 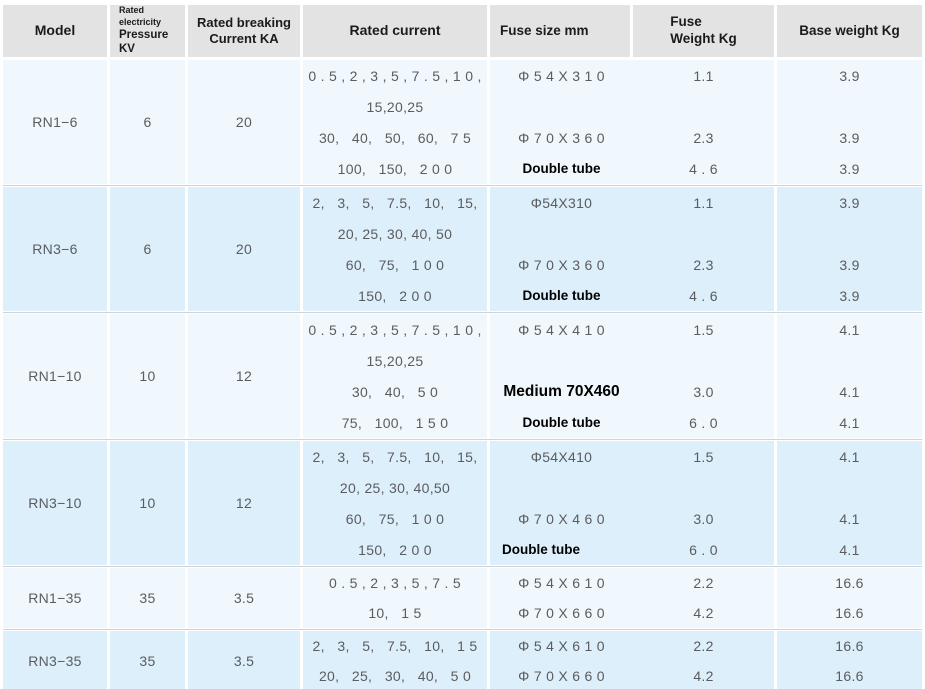 I want to click on header-rated-current-label: Rated current, so click(x=395, y=30).